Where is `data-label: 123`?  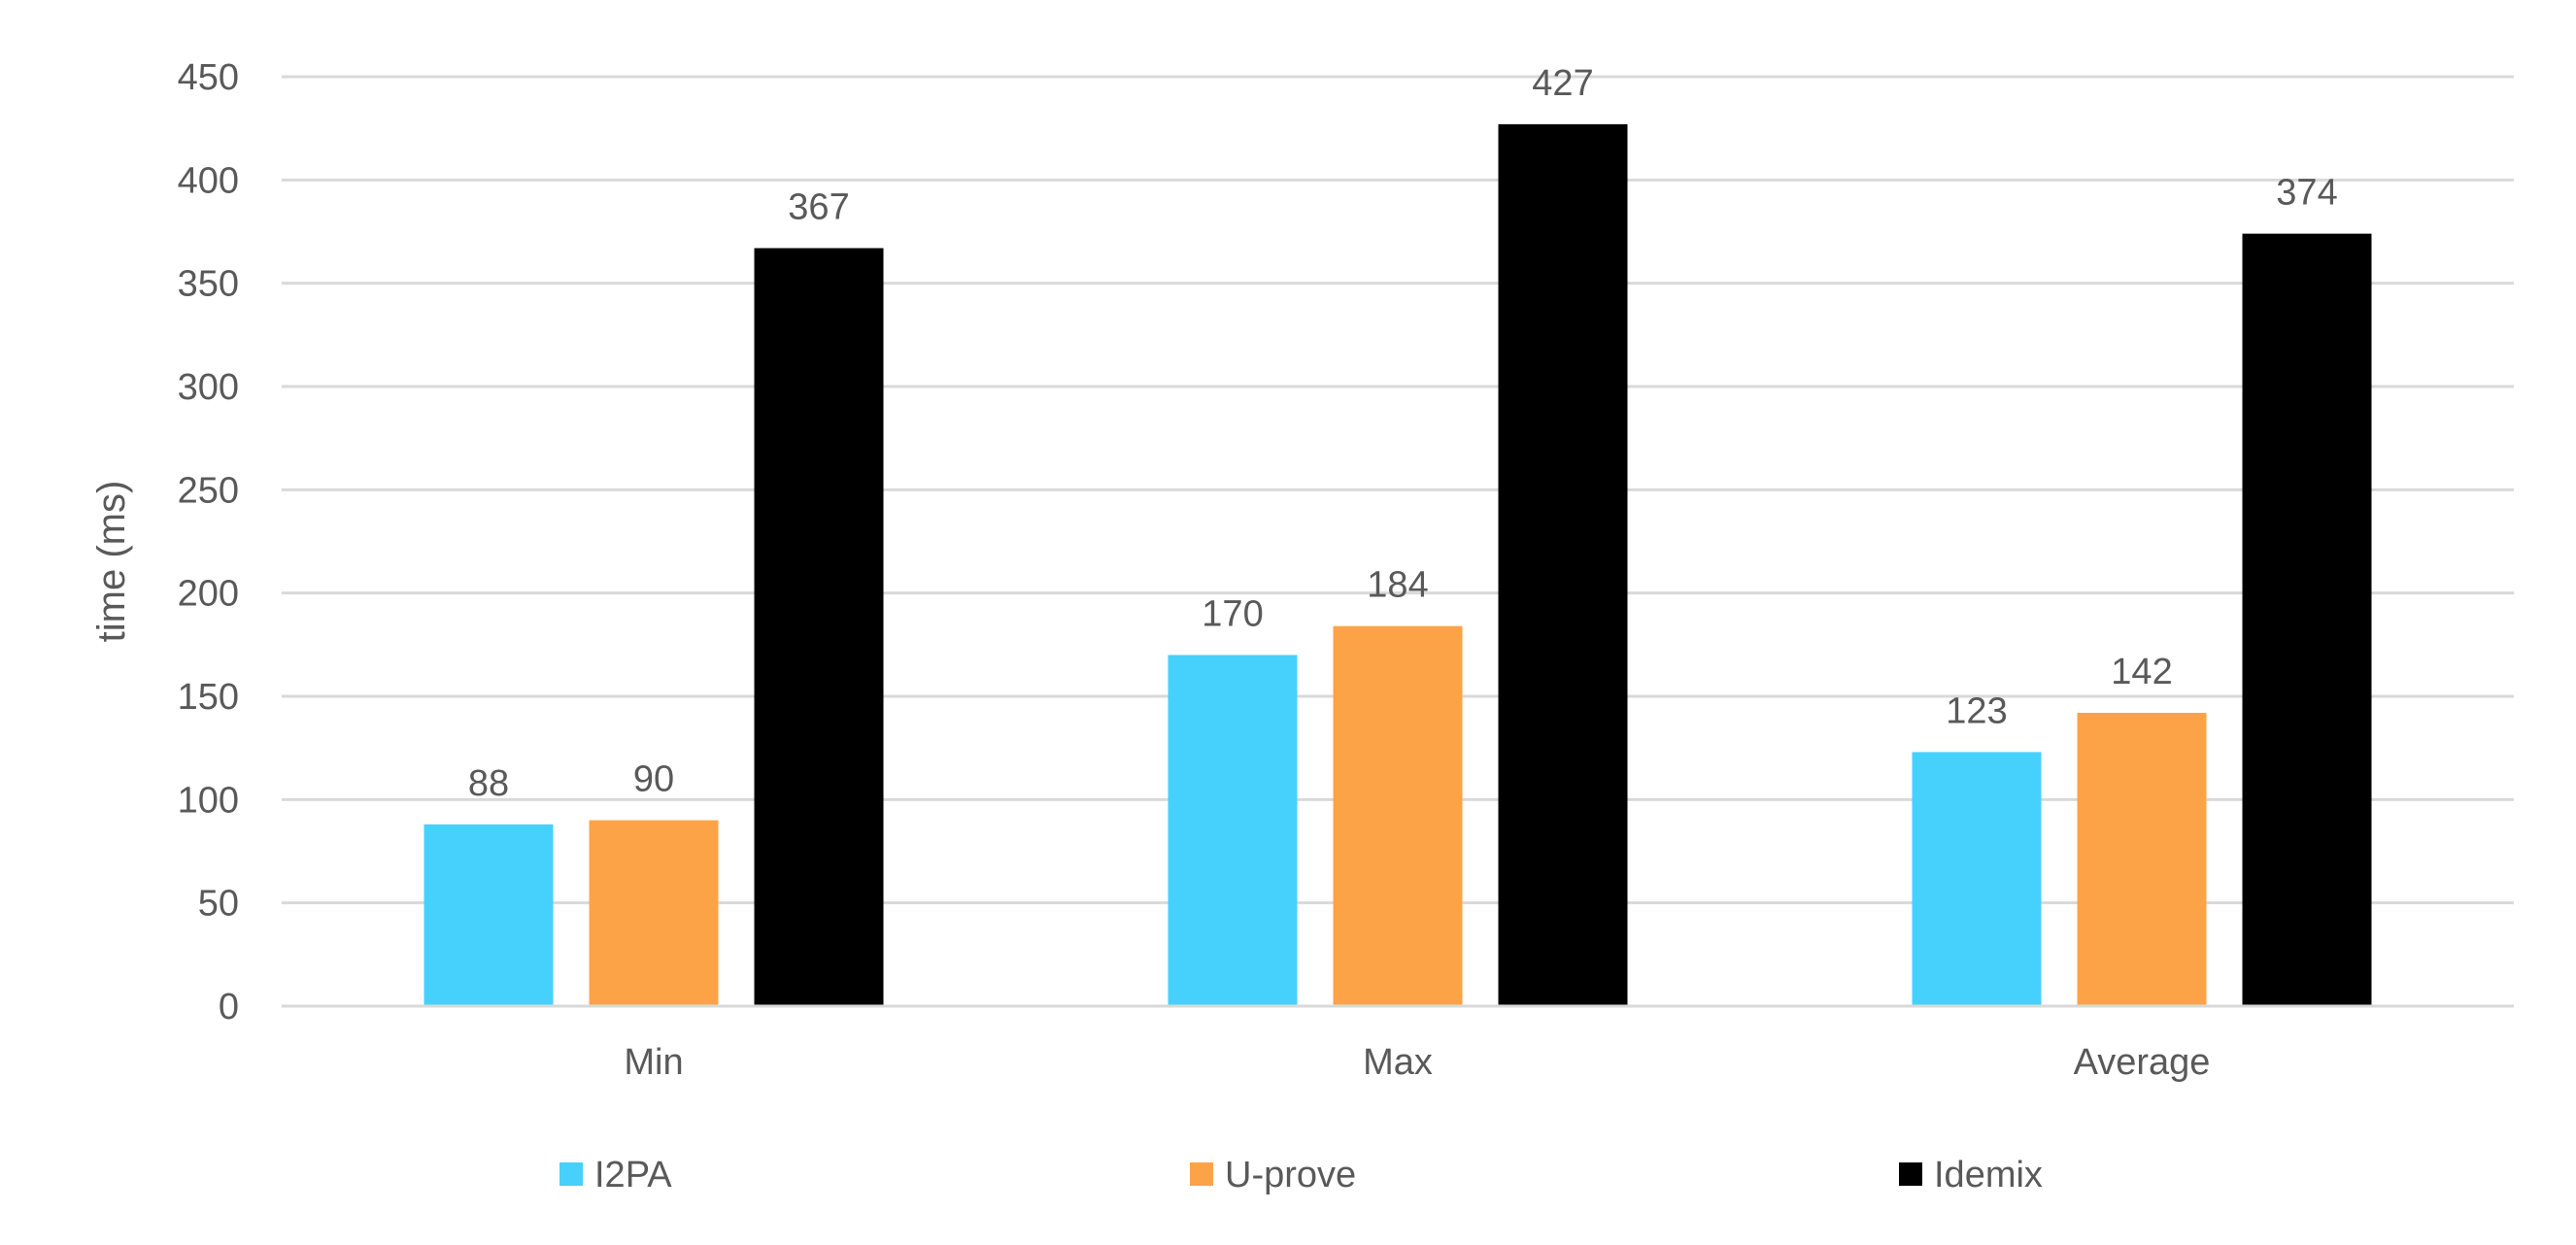 data-label: 123 is located at coordinates (1976, 711).